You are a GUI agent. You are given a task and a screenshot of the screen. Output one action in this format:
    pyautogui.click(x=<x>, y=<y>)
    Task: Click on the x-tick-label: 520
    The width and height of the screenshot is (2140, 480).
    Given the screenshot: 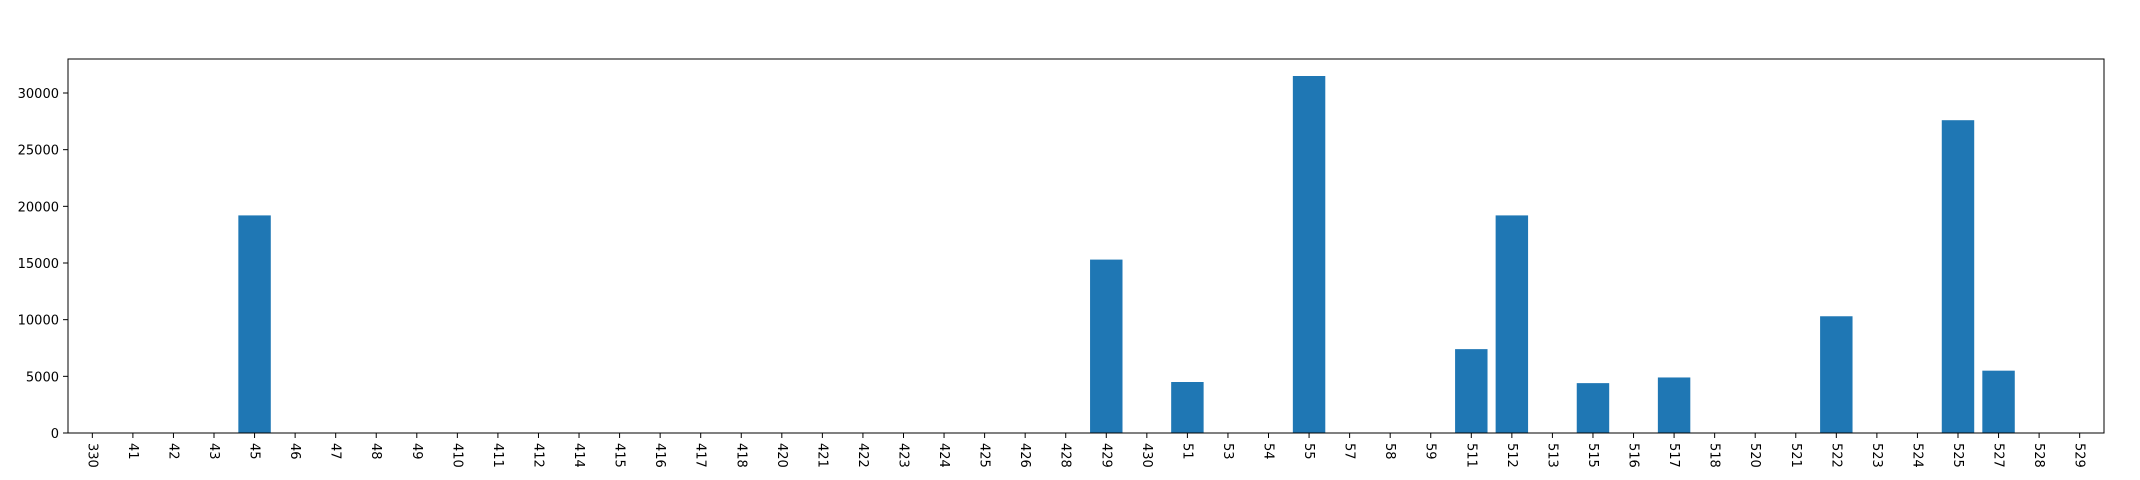 What is the action you would take?
    pyautogui.click(x=1754, y=455)
    